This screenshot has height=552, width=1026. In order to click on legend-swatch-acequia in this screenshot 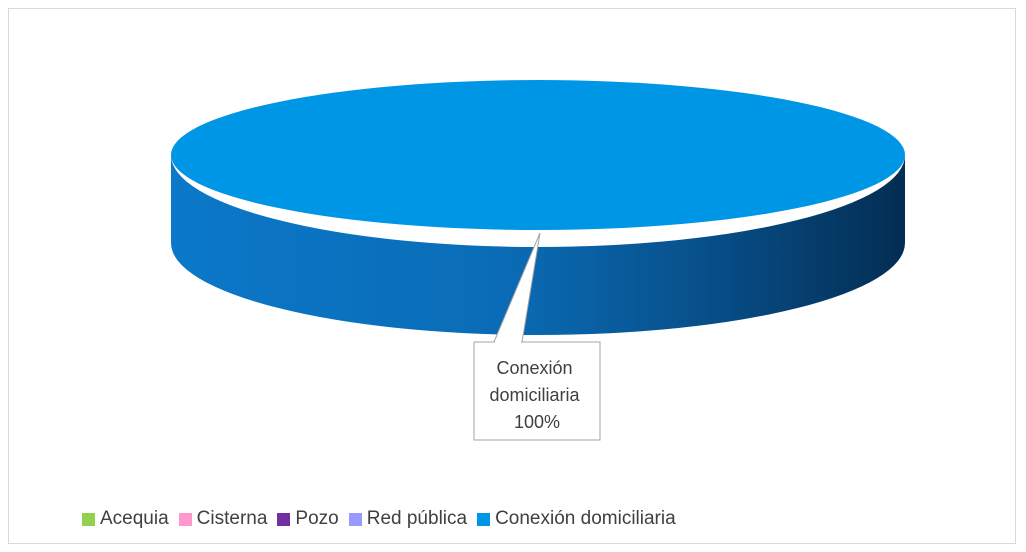, I will do `click(88, 519)`.